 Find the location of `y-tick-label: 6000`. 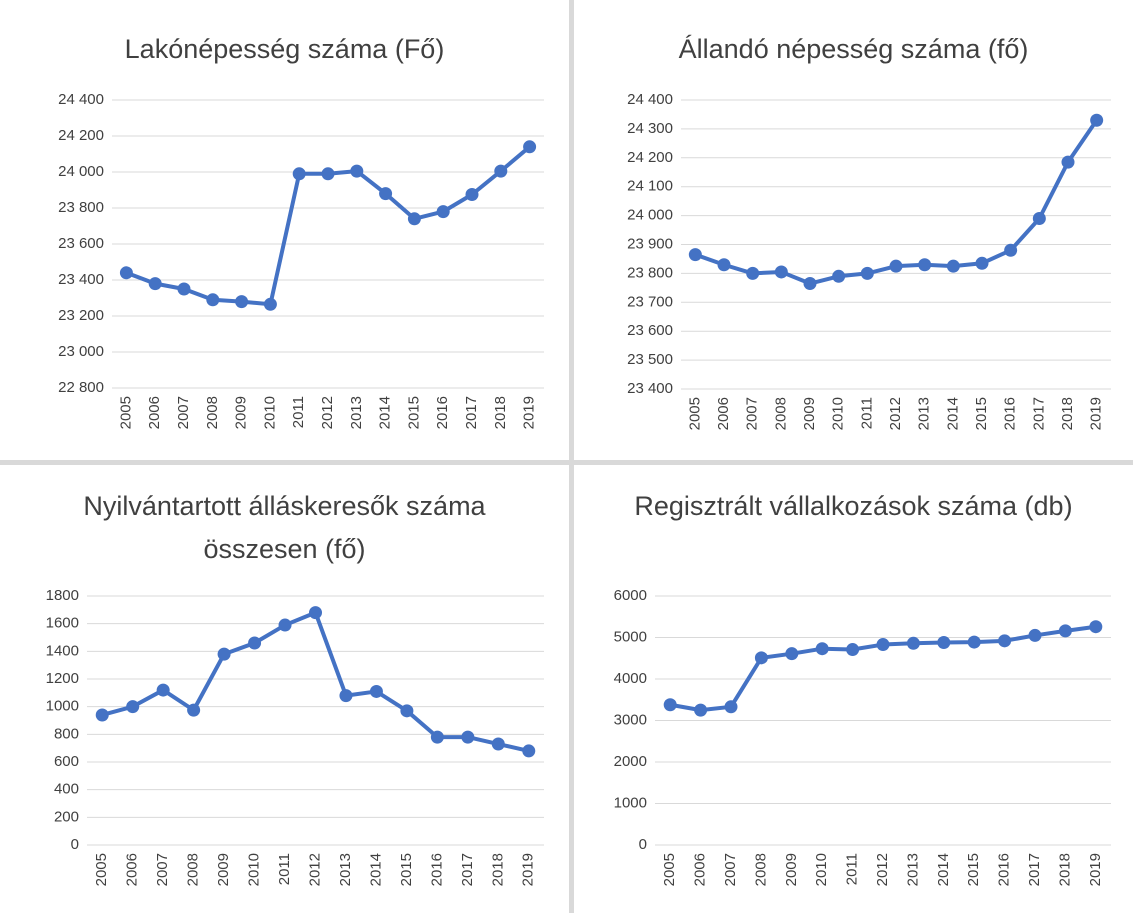

y-tick-label: 6000 is located at coordinates (630, 595).